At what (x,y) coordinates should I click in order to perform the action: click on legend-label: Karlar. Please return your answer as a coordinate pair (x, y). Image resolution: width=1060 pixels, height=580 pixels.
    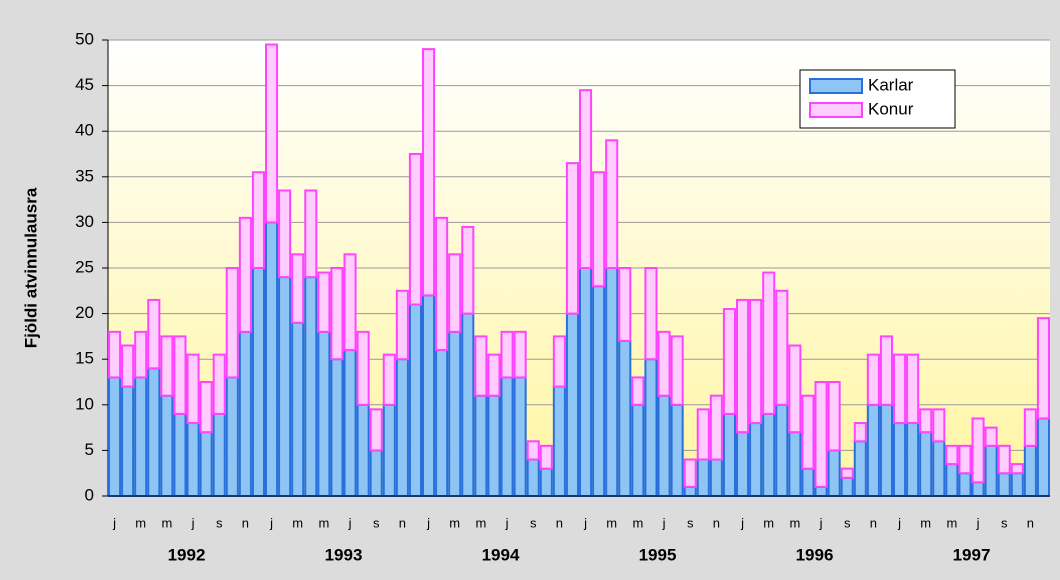
    Looking at the image, I should click on (891, 84).